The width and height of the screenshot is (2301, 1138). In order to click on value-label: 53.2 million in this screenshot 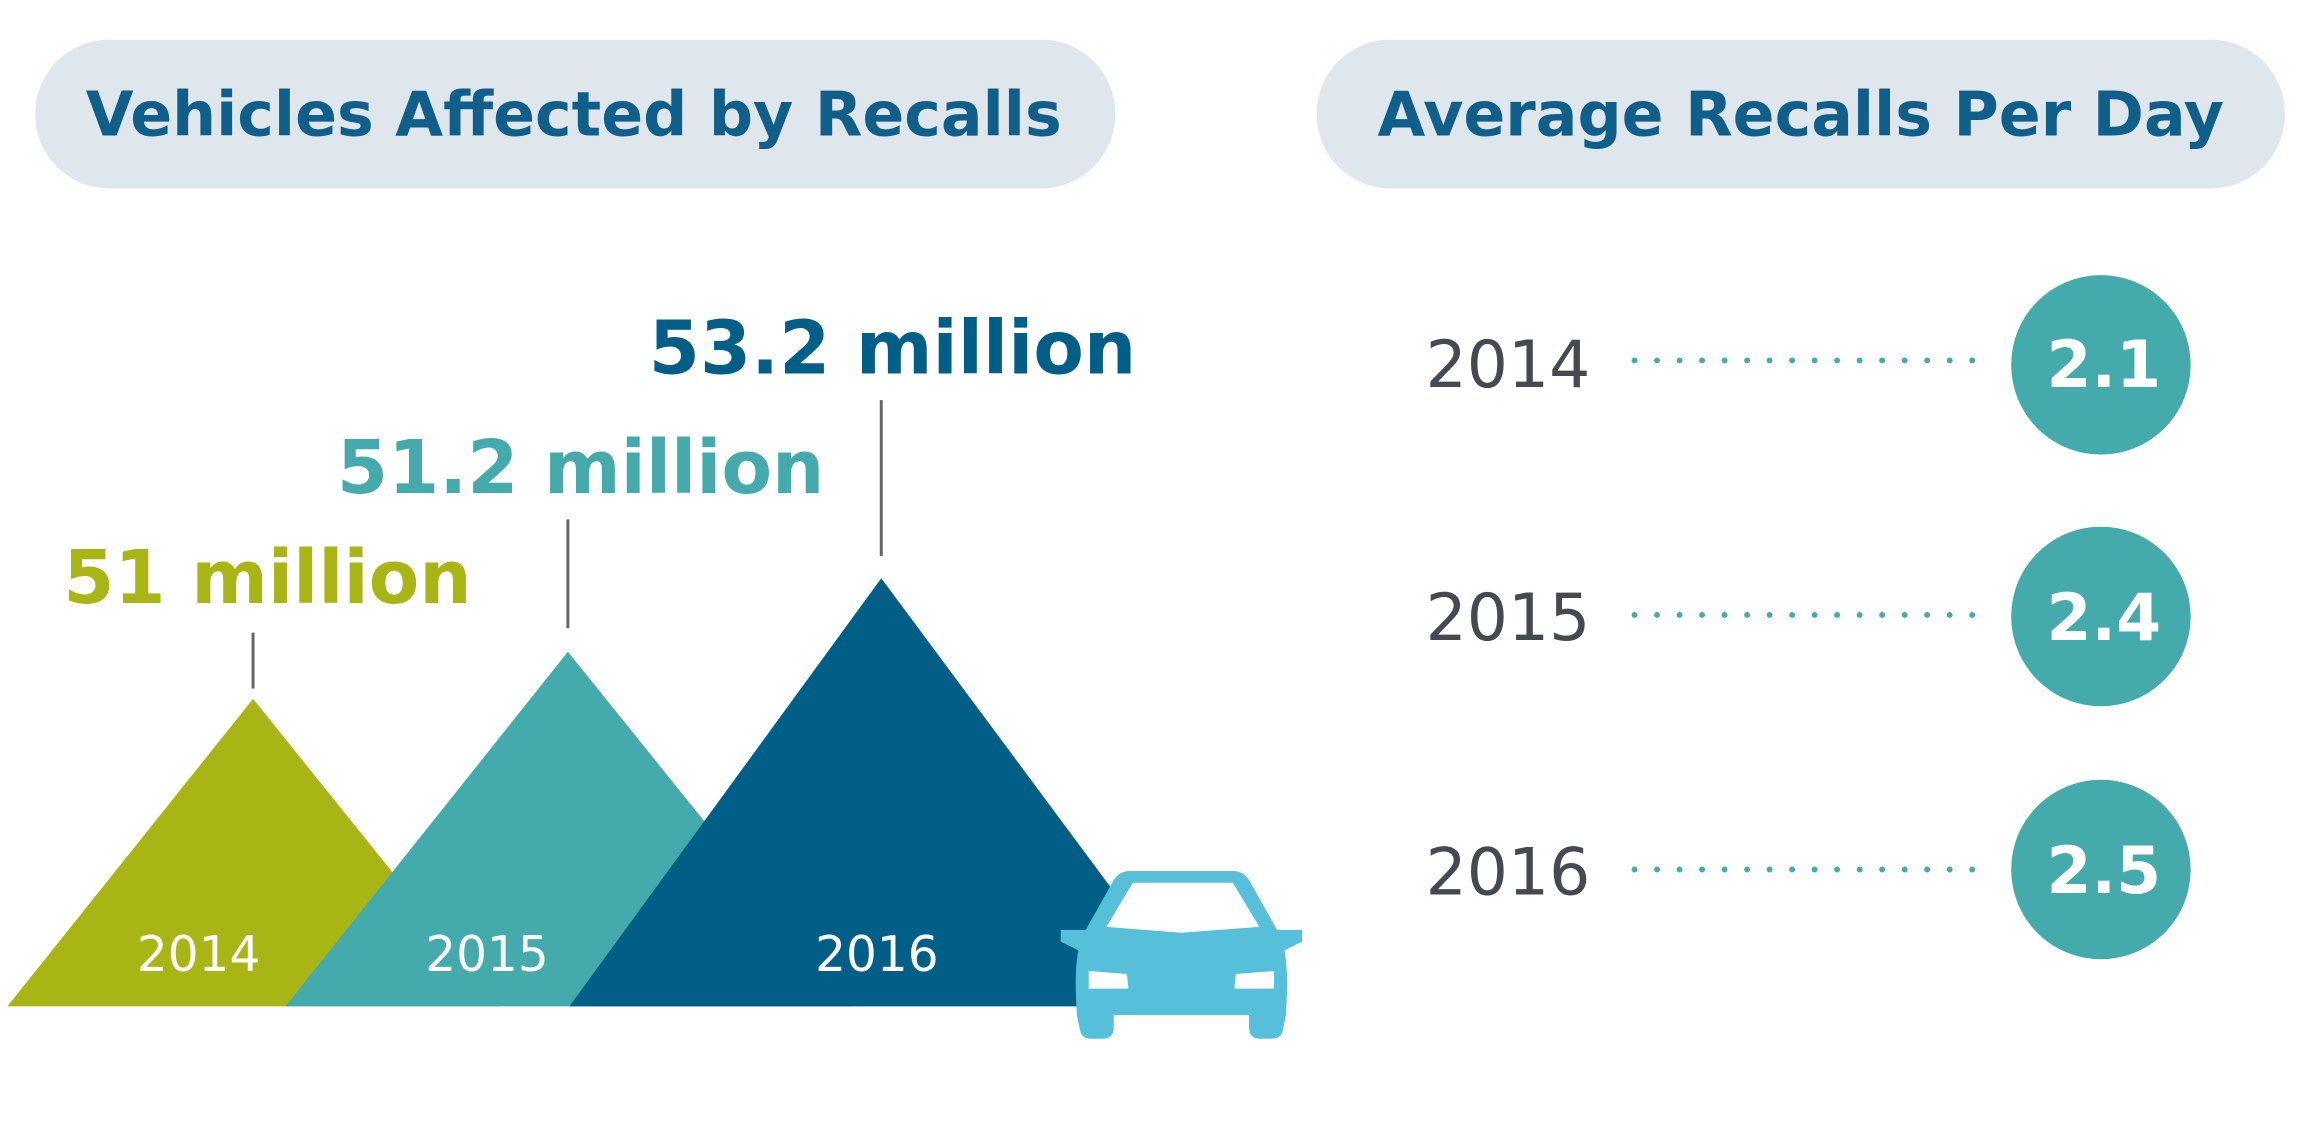, I will do `click(892, 349)`.